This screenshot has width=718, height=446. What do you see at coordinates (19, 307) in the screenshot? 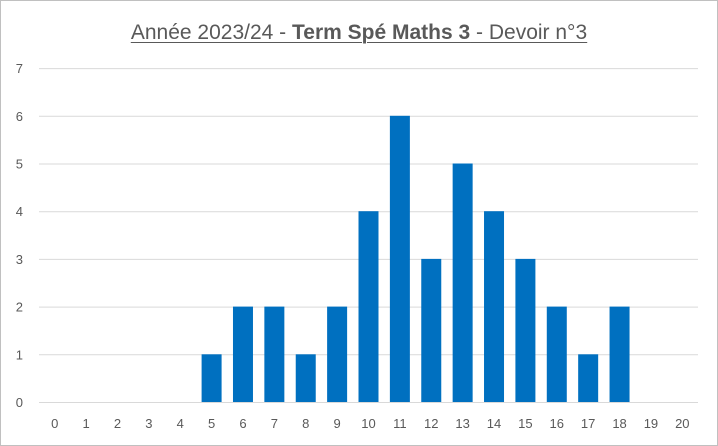
I see `y-tick-label: 2` at bounding box center [19, 307].